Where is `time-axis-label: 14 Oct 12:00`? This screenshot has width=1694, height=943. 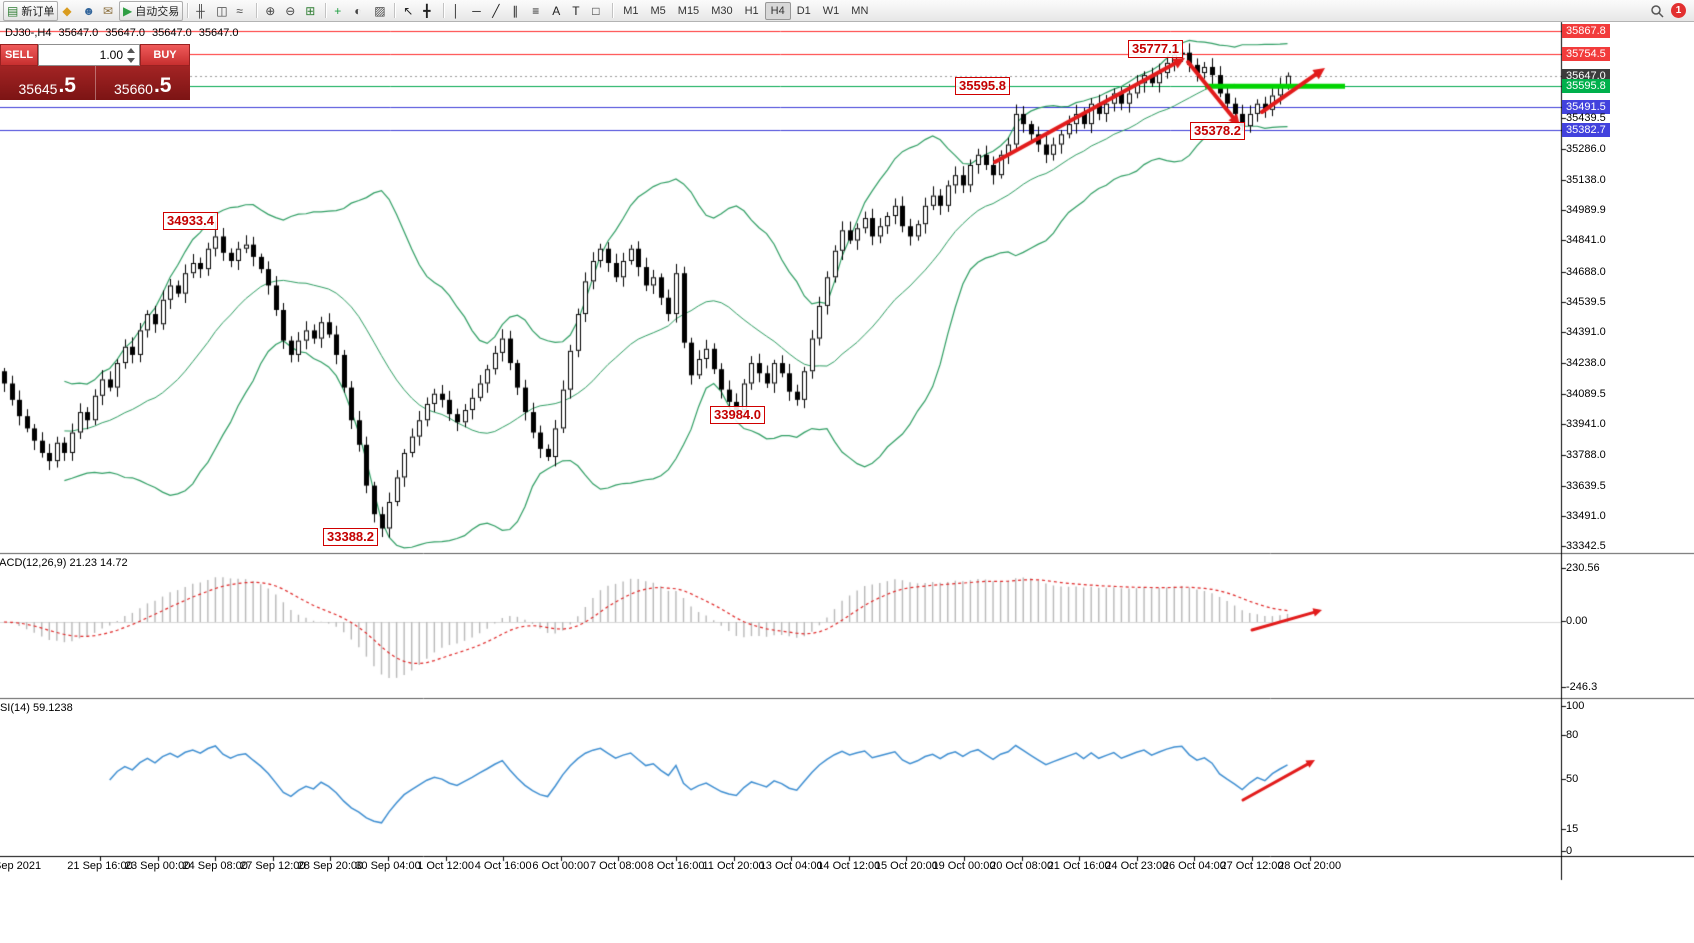
time-axis-label: 14 Oct 12:00 is located at coordinates (849, 866).